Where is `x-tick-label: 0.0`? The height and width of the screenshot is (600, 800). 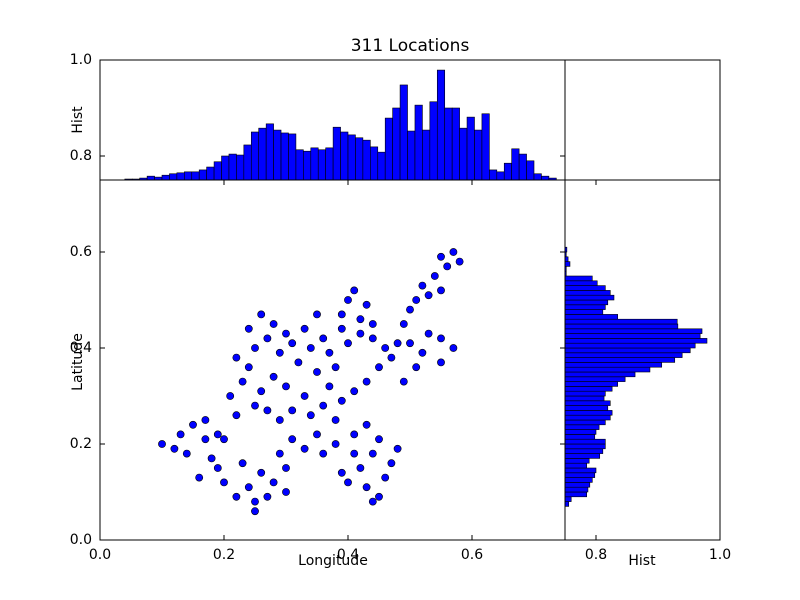
x-tick-label: 0.0 is located at coordinates (100, 555).